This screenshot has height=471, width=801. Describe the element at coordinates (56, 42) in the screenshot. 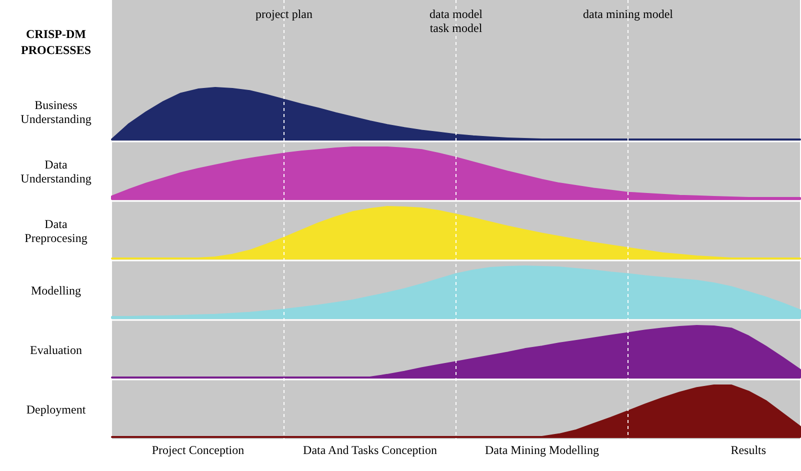

I see `chart-title: CRISP-DM PROCESSES` at that location.